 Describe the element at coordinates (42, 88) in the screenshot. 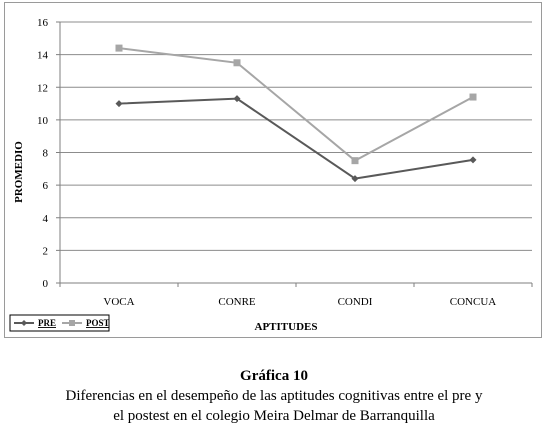

I see `y-tick-label: 12` at that location.